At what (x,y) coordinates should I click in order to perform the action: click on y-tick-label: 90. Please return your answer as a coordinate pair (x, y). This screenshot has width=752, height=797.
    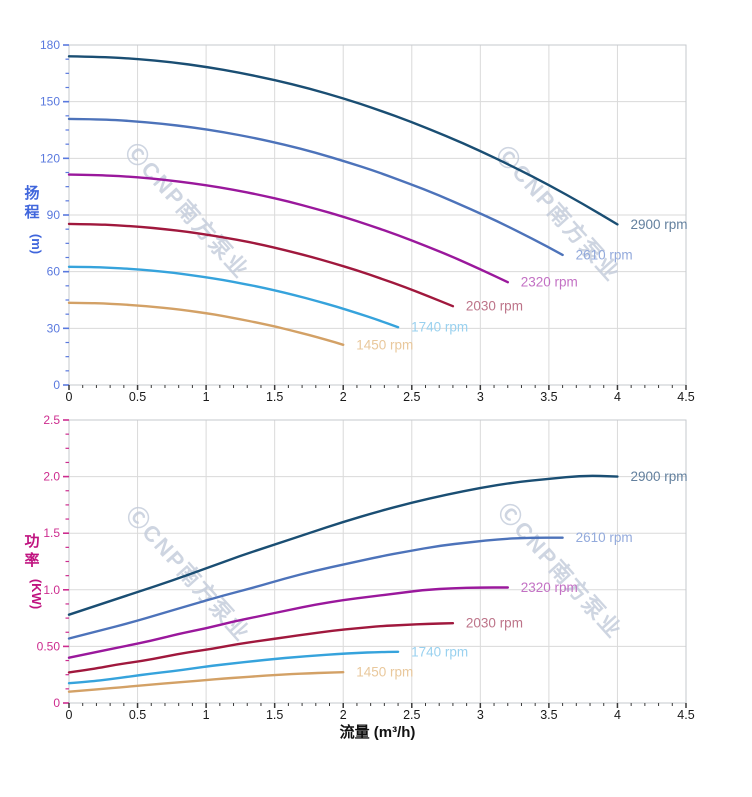
    Looking at the image, I should click on (54, 215).